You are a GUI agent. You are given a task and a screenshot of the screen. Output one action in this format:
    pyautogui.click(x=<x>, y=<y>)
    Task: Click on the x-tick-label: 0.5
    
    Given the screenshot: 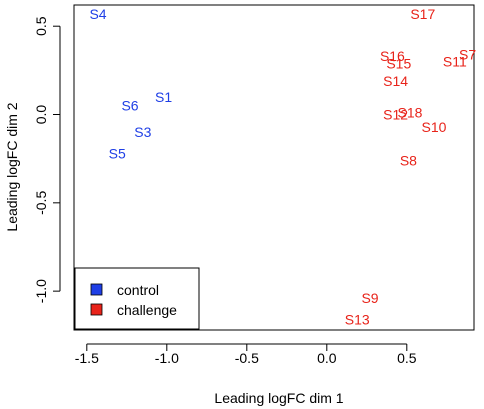 What is the action you would take?
    pyautogui.click(x=407, y=358)
    